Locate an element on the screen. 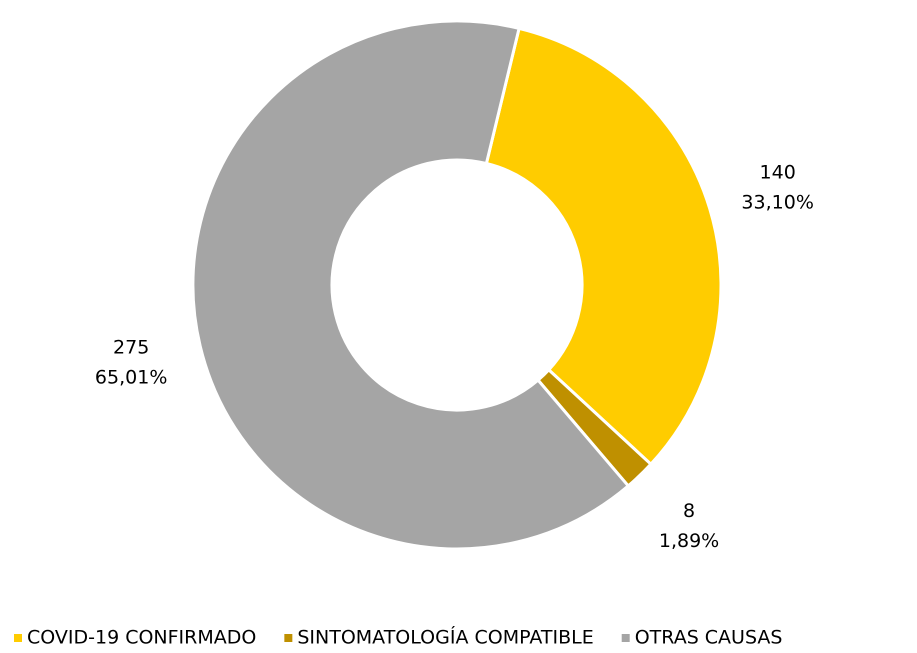 This screenshot has width=917, height=653. legend-label: OTRAS CAUSAS is located at coordinates (709, 638).